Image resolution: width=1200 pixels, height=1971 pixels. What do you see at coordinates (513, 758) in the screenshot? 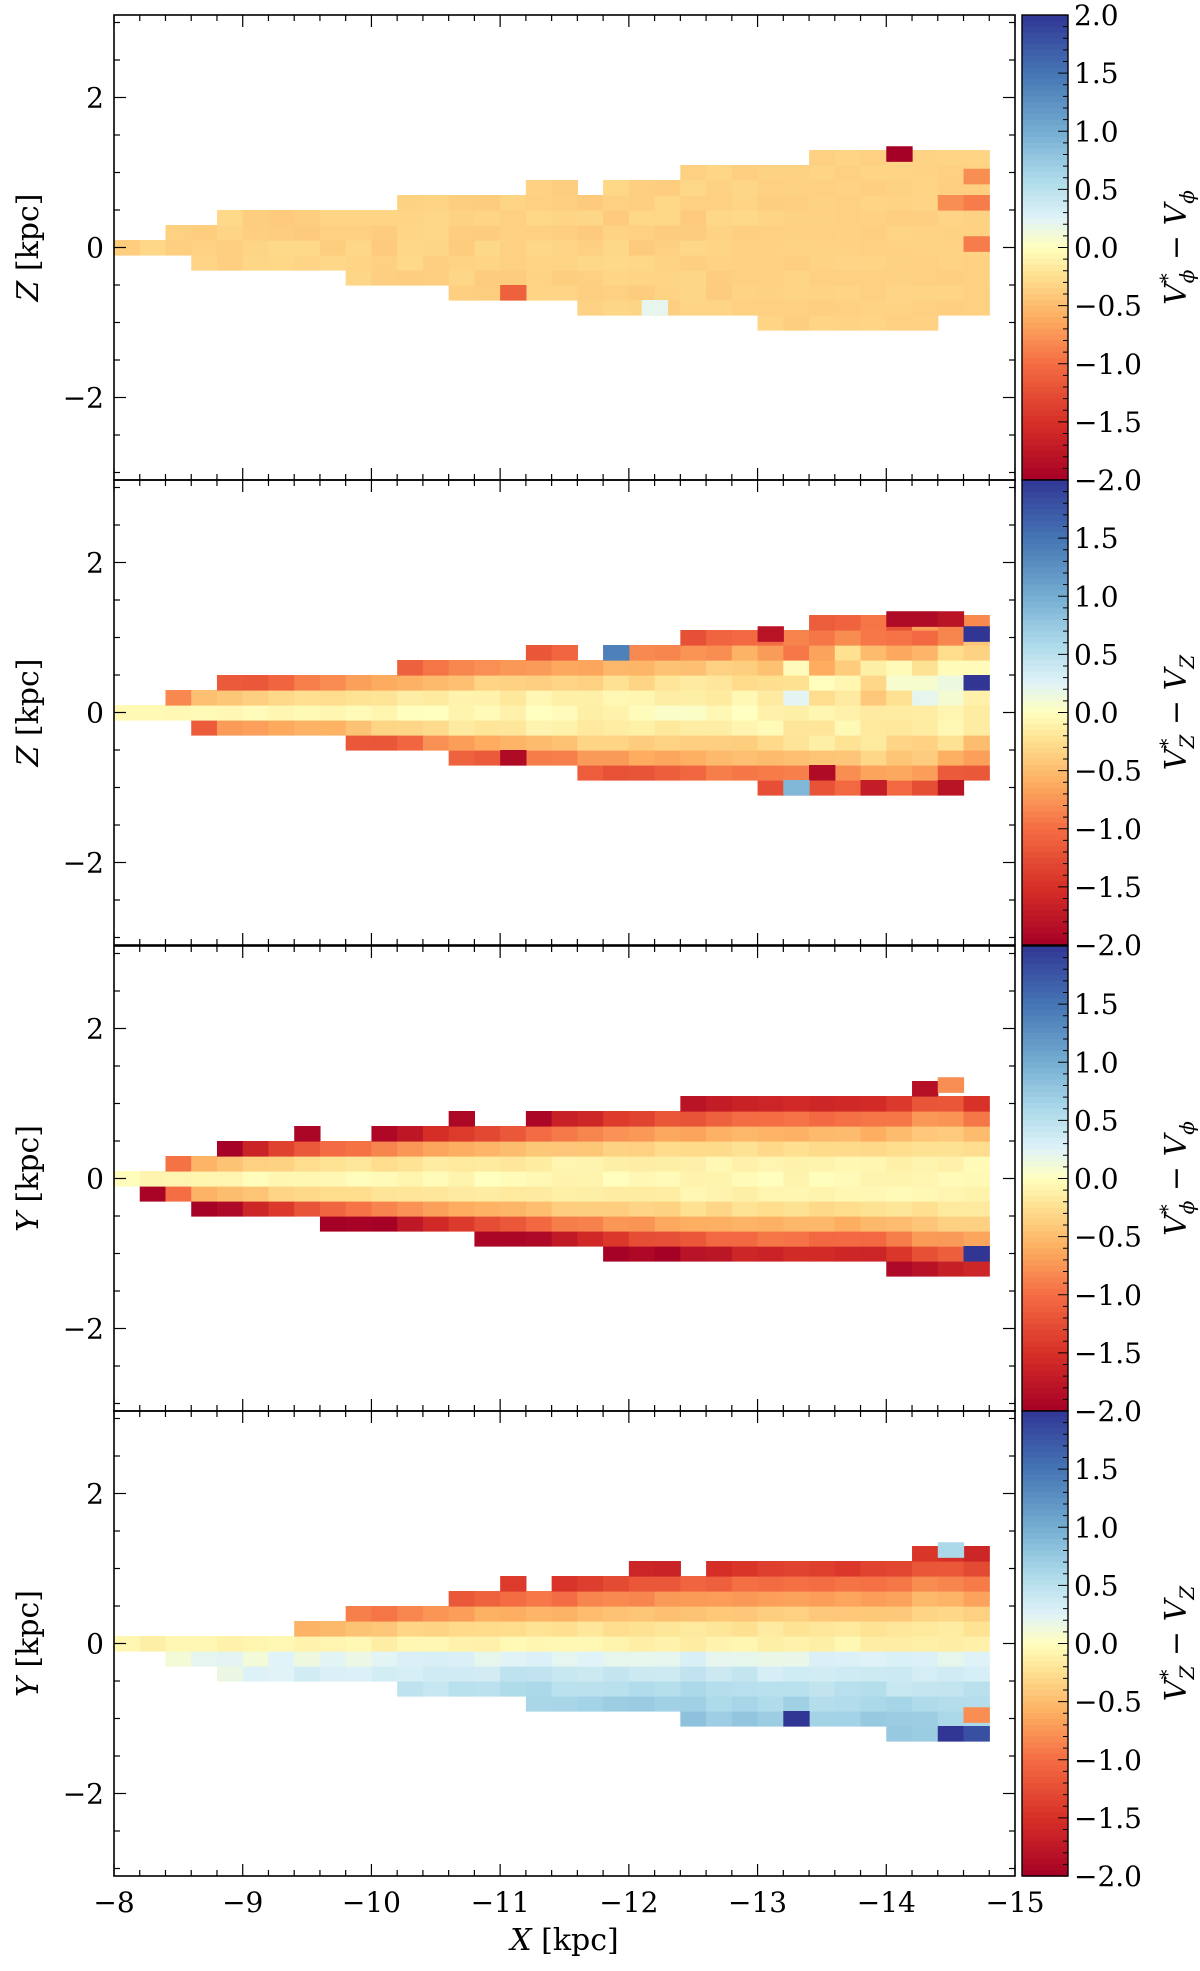
I see `heatmap-cell-outlier` at bounding box center [513, 758].